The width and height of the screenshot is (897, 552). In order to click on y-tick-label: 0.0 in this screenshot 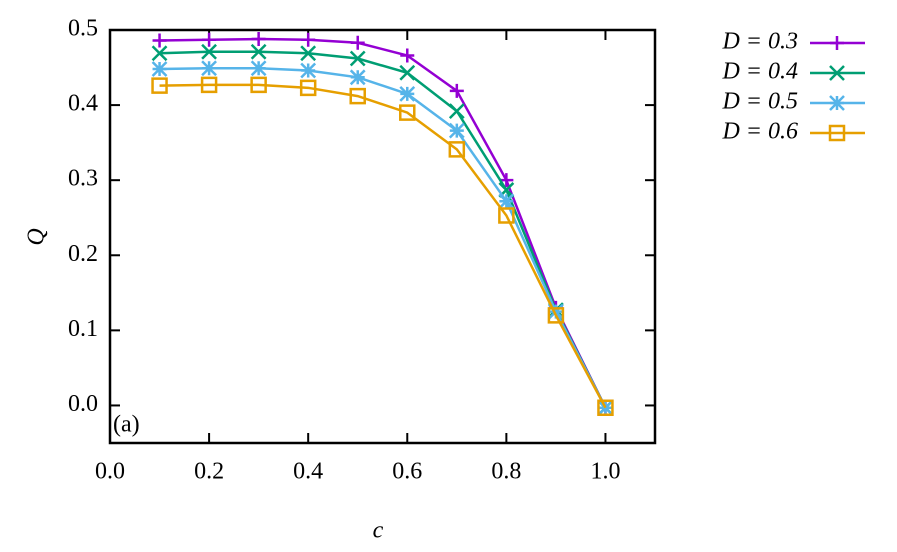, I will do `click(83, 404)`.